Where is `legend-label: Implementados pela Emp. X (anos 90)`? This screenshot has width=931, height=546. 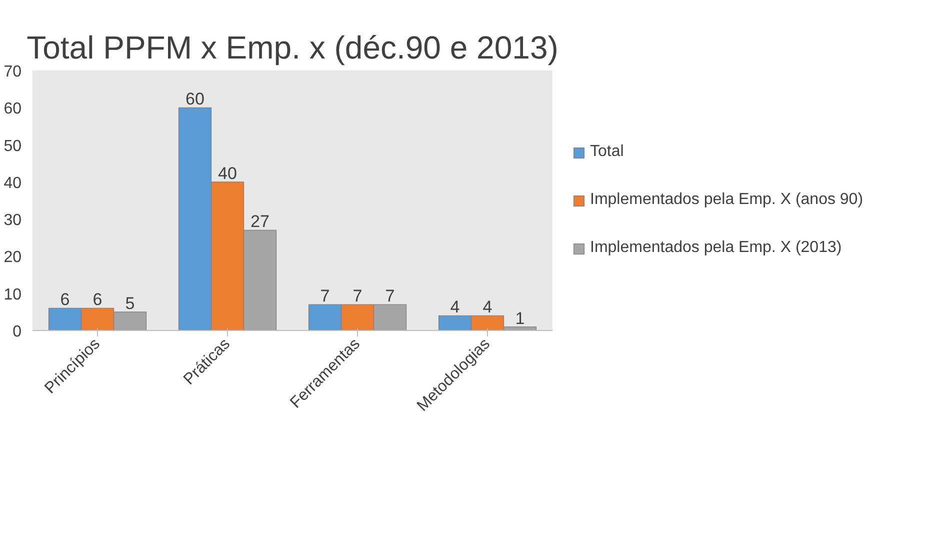 legend-label: Implementados pela Emp. X (anos 90) is located at coordinates (727, 200).